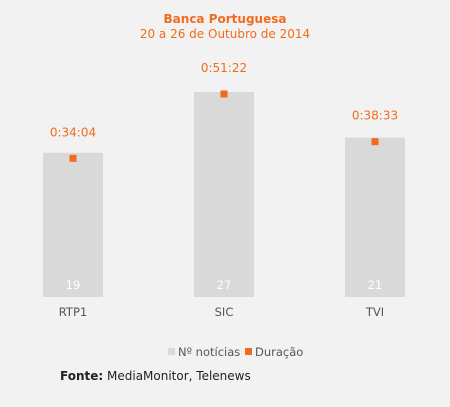 The image size is (450, 407). I want to click on bar-value-label: 21, so click(375, 285).